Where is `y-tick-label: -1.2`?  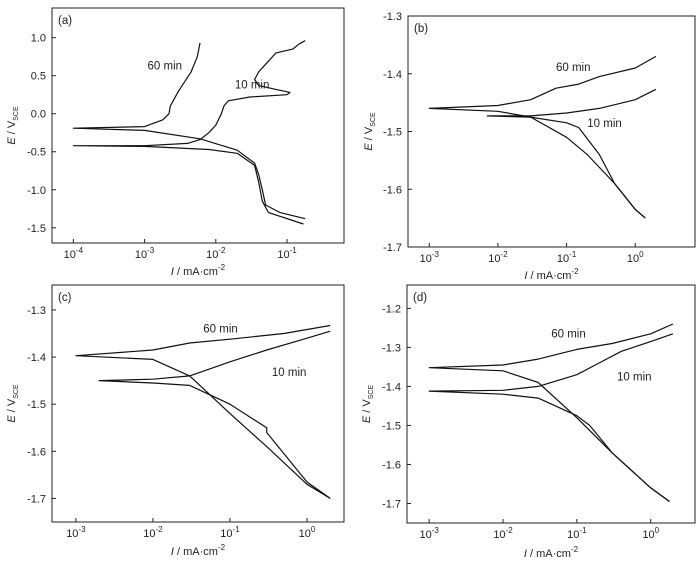
y-tick-label: -1.2 is located at coordinates (391, 309).